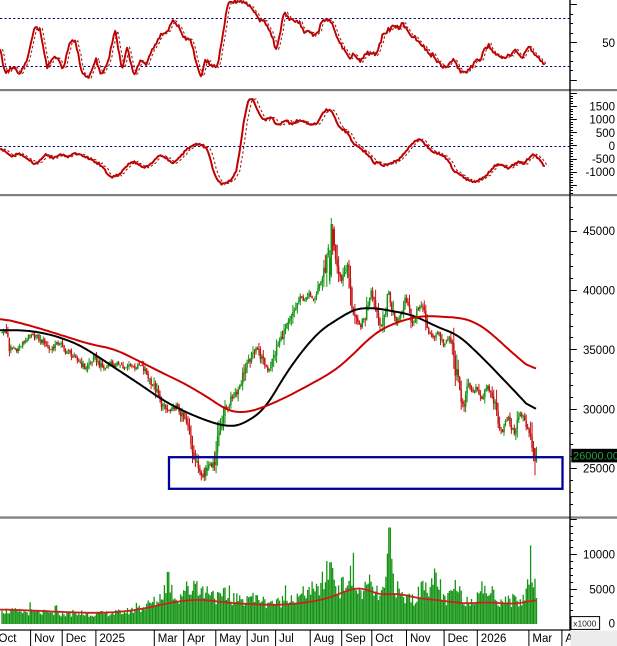 This screenshot has width=617, height=646. What do you see at coordinates (600, 173) in the screenshot?
I see `svg-text: -1000` at bounding box center [600, 173].